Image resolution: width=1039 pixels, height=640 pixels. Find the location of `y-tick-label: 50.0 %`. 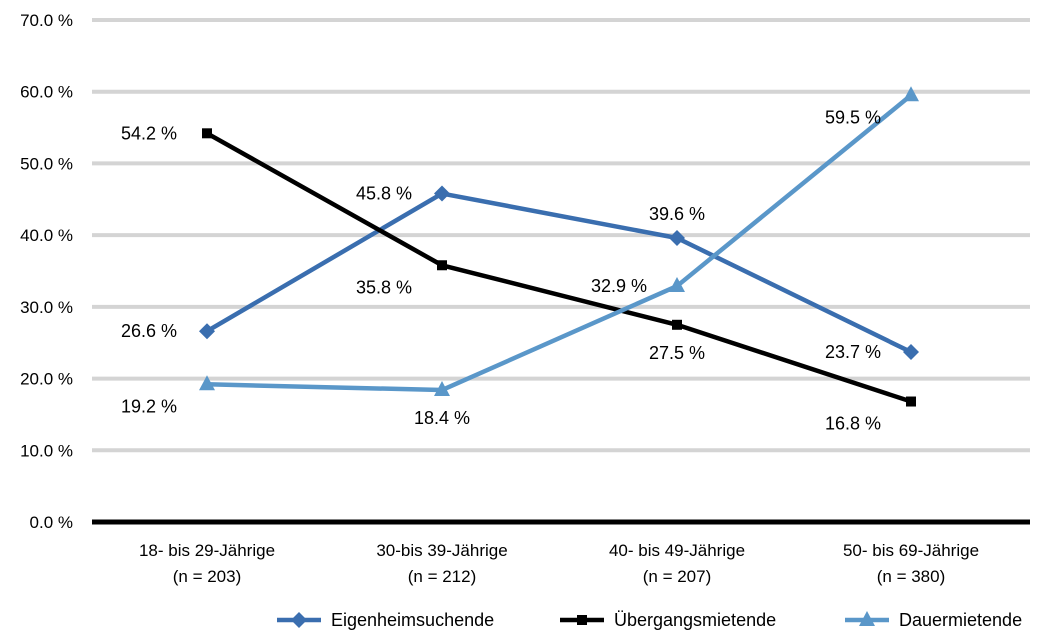

y-tick-label: 50.0 % is located at coordinates (46, 163).